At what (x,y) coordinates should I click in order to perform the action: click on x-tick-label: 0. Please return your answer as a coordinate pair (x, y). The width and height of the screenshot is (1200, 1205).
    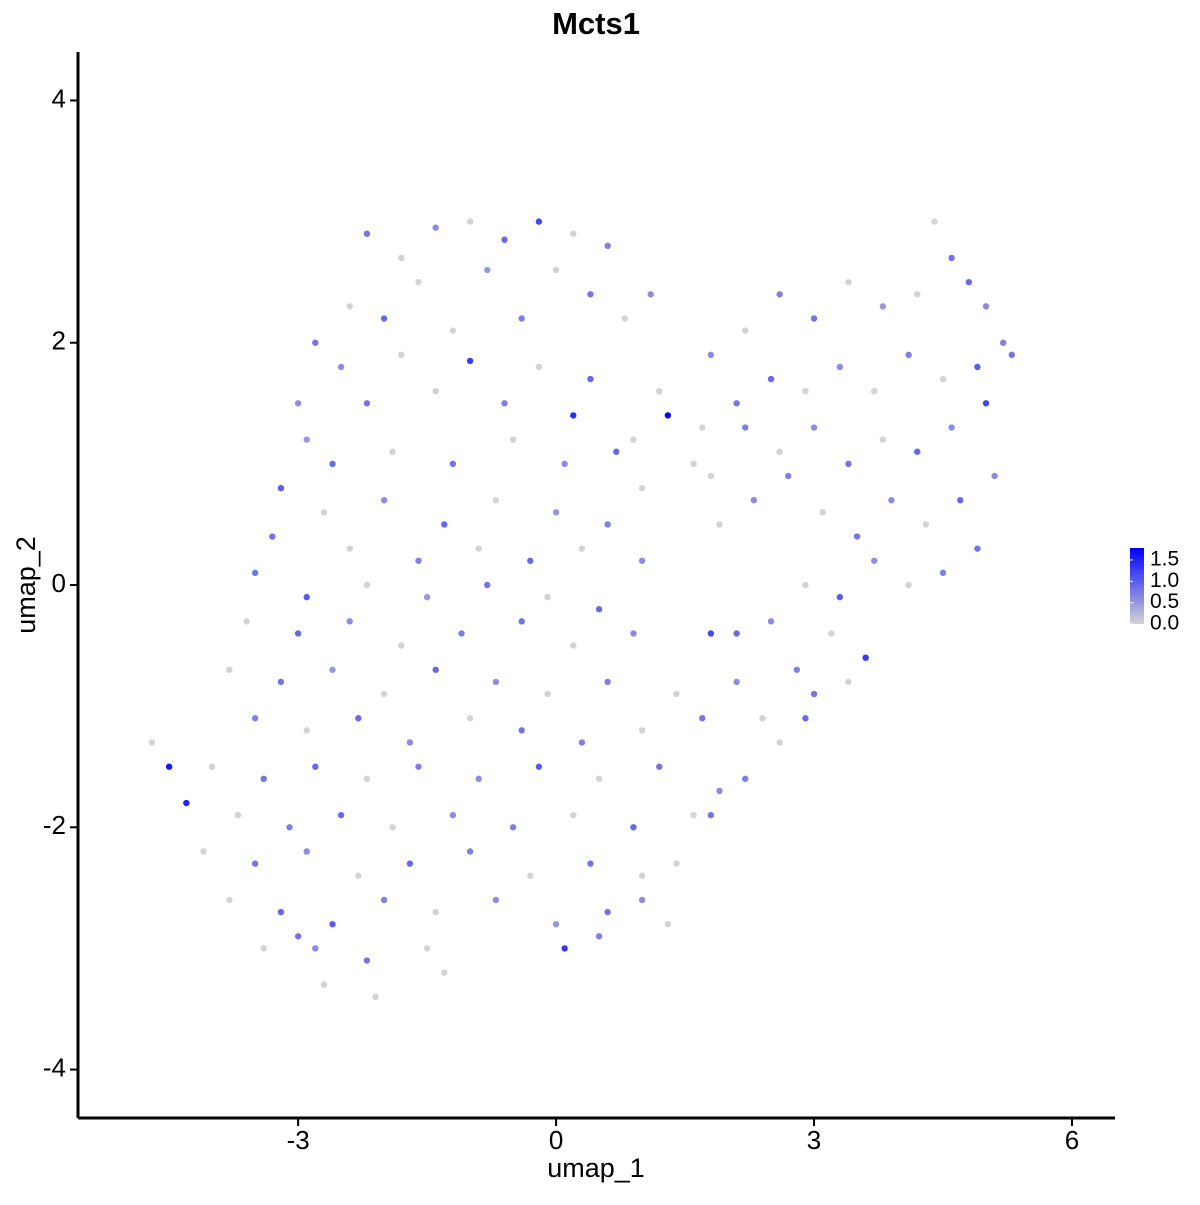
    Looking at the image, I should click on (556, 1140).